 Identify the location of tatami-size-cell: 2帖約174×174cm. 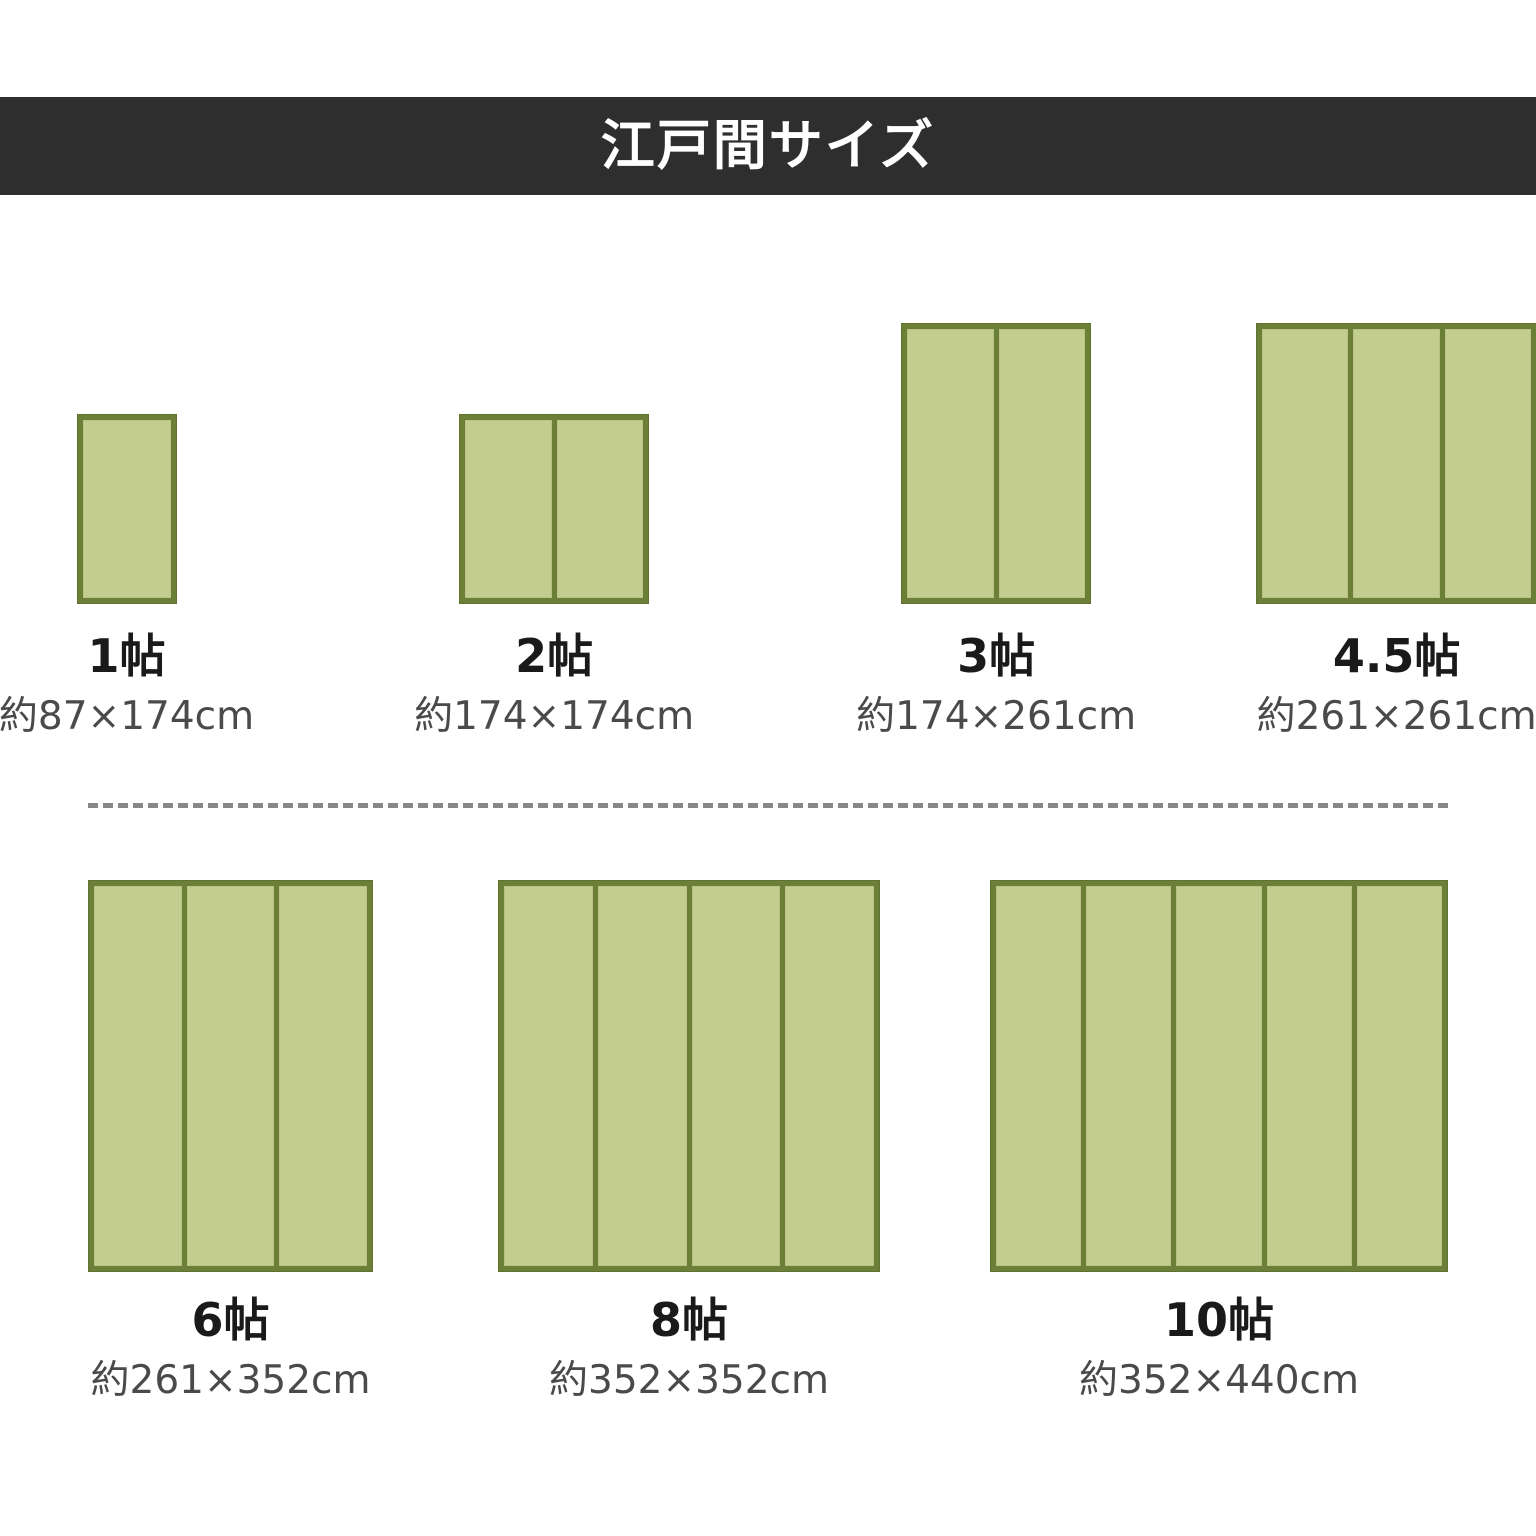
(554, 577).